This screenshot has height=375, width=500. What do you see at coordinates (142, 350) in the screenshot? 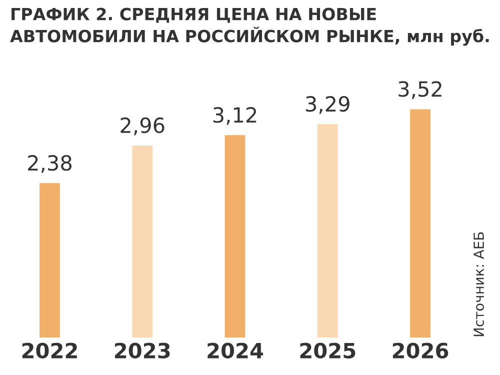
I see `x-tick-label: 2023` at bounding box center [142, 350].